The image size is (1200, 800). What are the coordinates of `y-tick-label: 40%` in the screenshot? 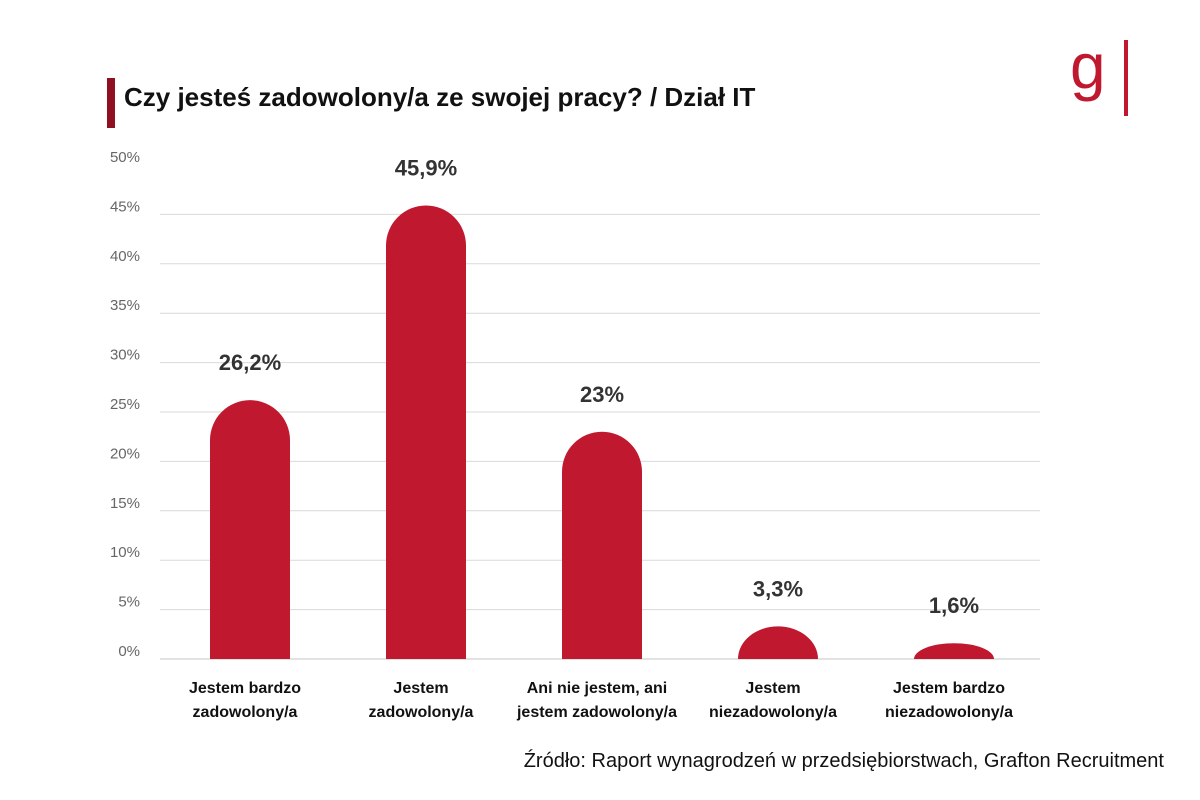 It's located at (125, 256).